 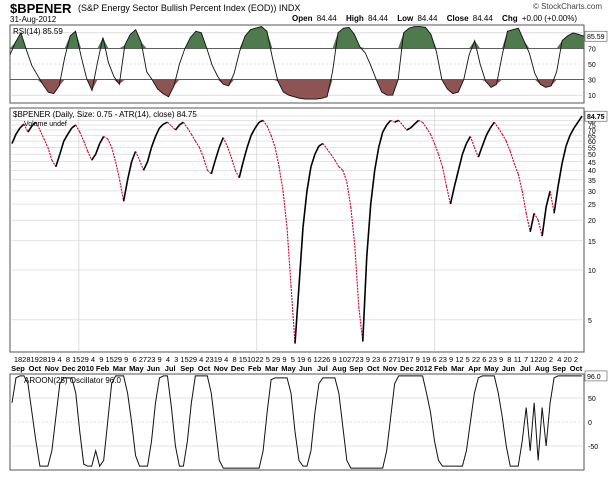 What do you see at coordinates (326, 359) in the screenshot?
I see `day-tick-label: 26` at bounding box center [326, 359].